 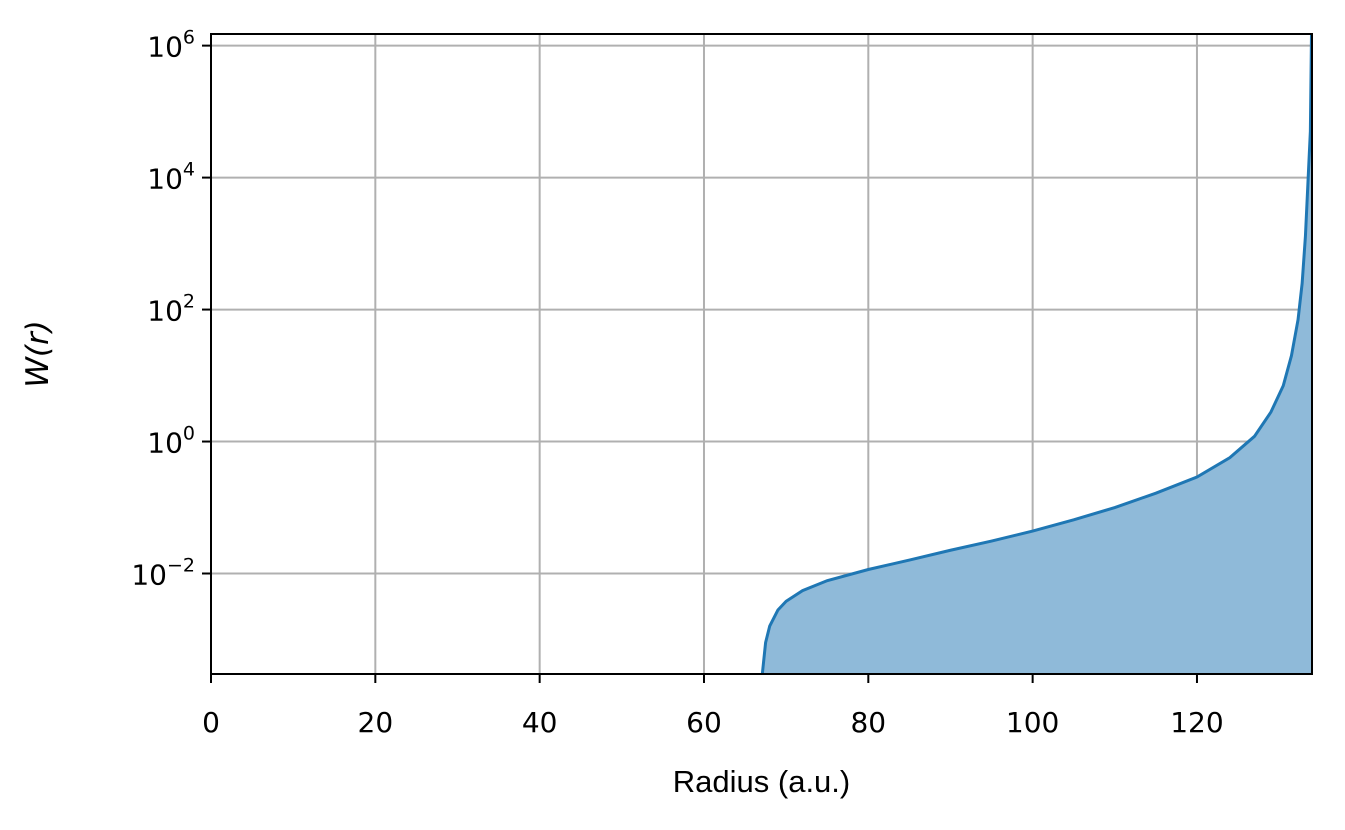 What do you see at coordinates (376, 722) in the screenshot?
I see `x-tick-label: 20` at bounding box center [376, 722].